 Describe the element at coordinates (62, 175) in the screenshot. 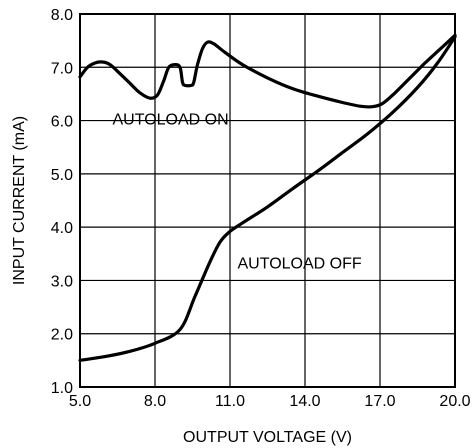

I see `y-tick-label: 5.0` at that location.